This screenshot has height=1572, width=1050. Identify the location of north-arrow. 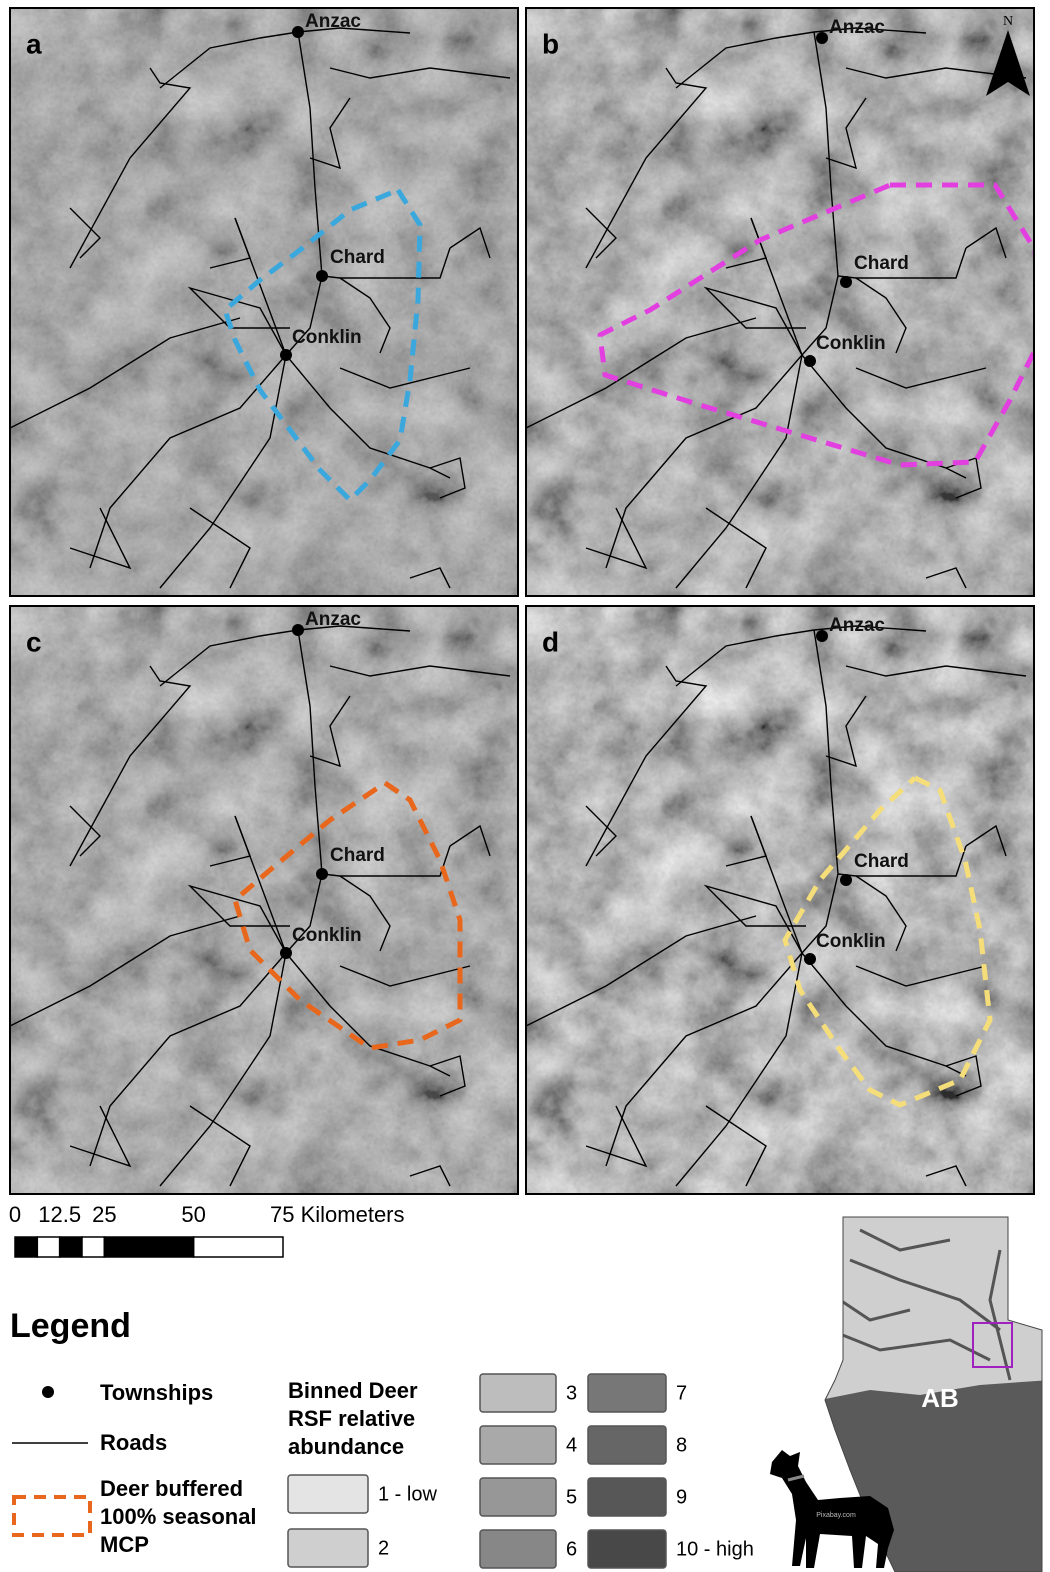
(1008, 63).